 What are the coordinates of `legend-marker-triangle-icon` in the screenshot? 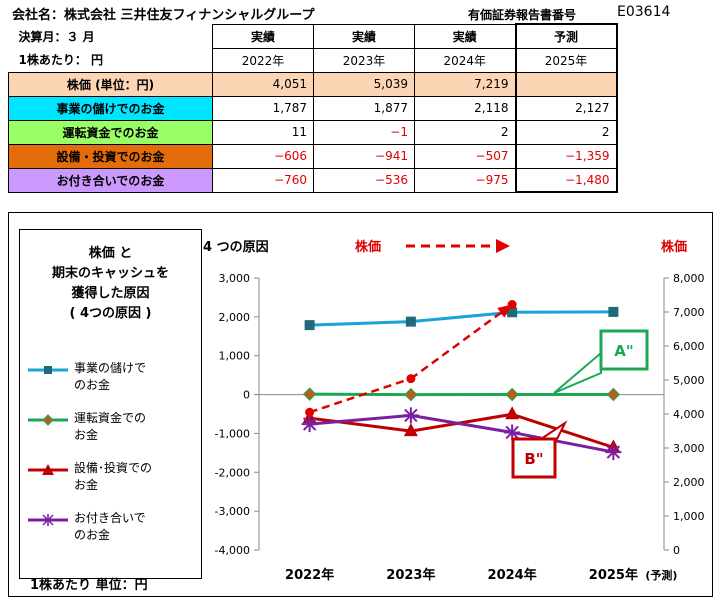 It's located at (48, 469).